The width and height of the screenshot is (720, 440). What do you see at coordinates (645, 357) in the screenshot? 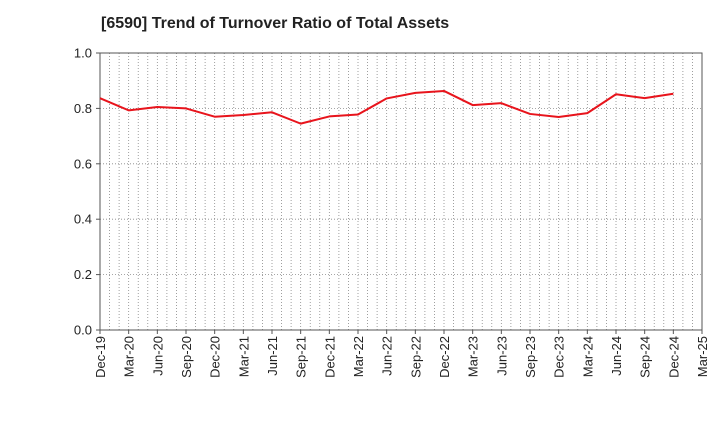
I see `x-tick-label: Sep-24` at bounding box center [645, 357].